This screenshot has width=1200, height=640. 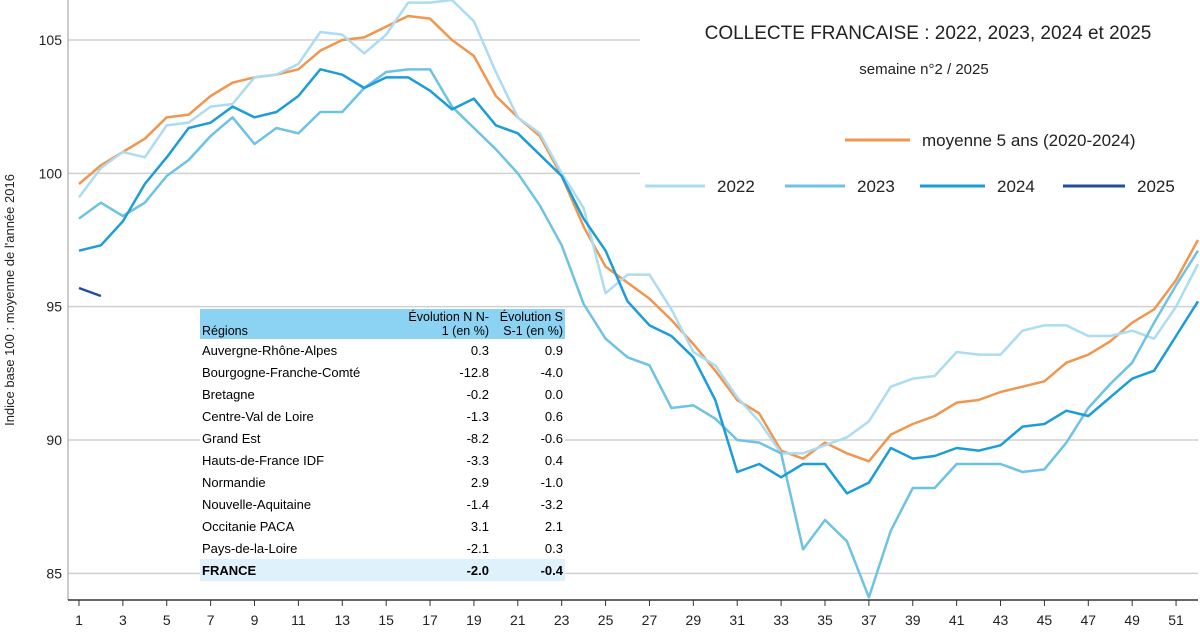 What do you see at coordinates (553, 416) in the screenshot?
I see `table-cell: 0.6` at bounding box center [553, 416].